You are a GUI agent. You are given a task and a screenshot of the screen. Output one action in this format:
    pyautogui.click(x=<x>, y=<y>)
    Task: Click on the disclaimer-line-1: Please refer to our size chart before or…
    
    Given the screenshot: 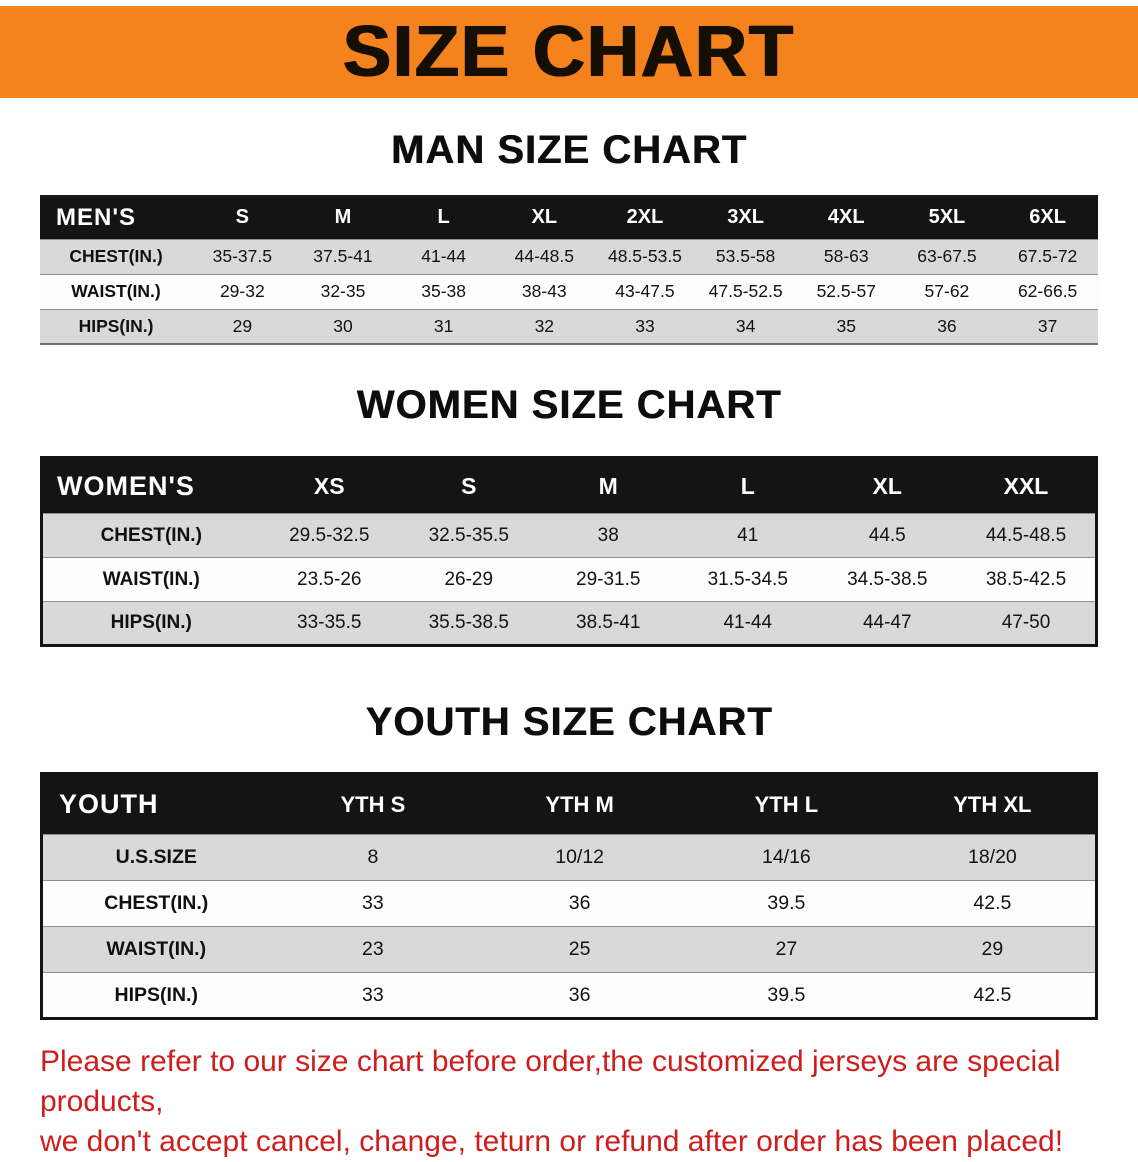 What is the action you would take?
    pyautogui.click(x=550, y=1081)
    